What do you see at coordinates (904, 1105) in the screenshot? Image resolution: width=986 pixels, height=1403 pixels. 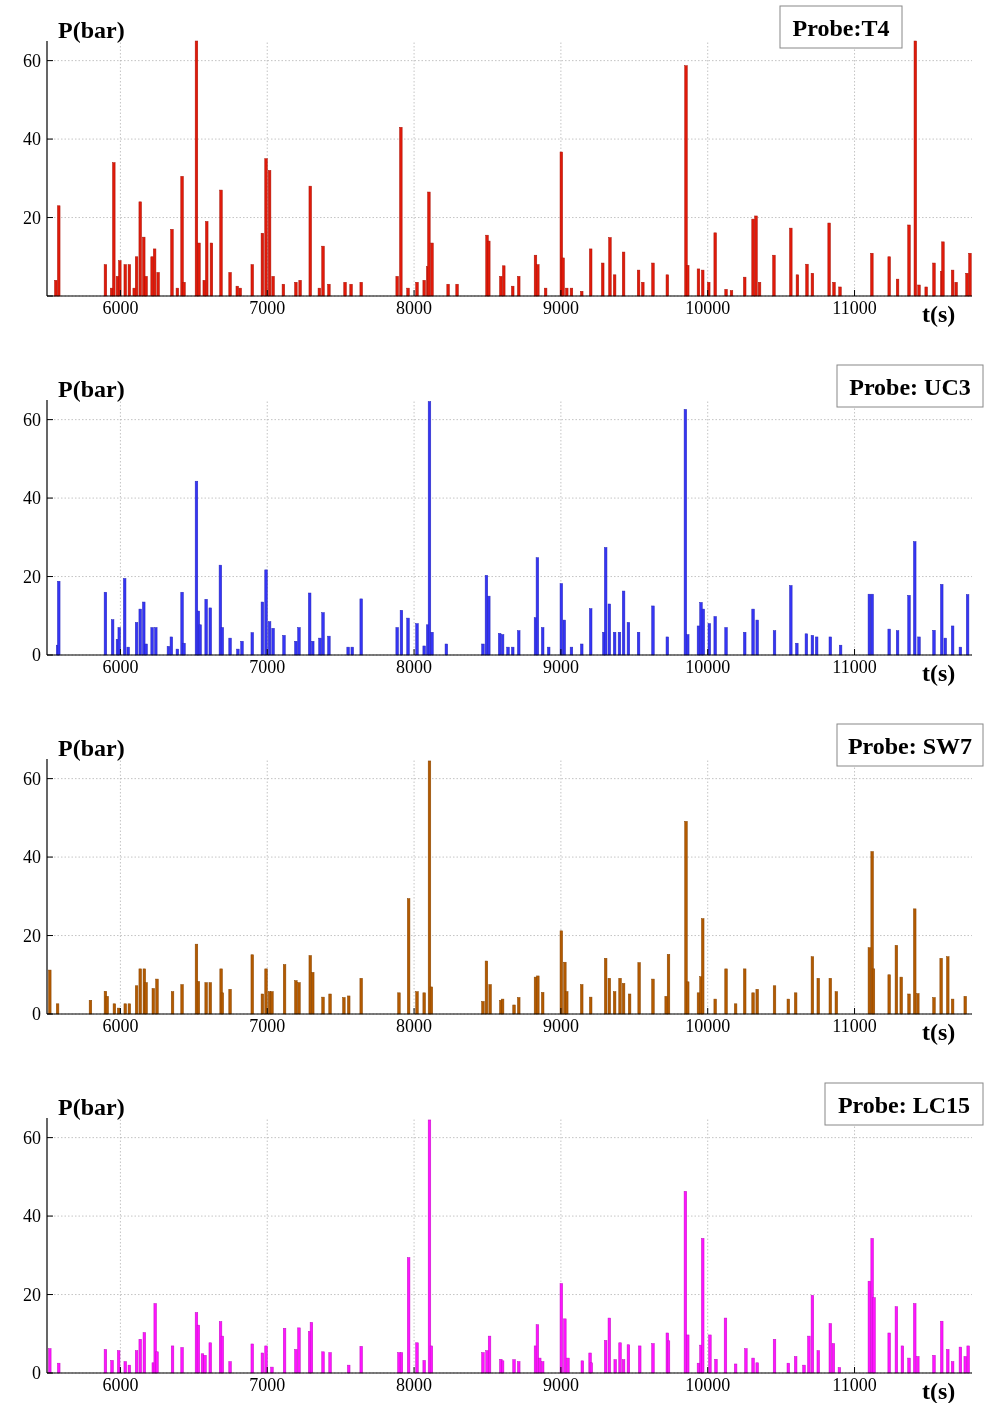 I see `chart-title: Probe: LC15` at bounding box center [904, 1105].